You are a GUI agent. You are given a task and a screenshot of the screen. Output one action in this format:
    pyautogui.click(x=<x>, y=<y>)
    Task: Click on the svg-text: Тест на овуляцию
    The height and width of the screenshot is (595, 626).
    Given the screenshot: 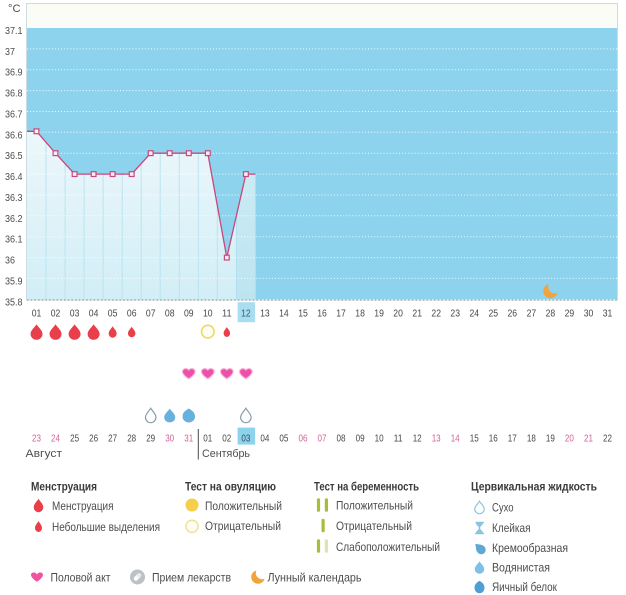 What is the action you would take?
    pyautogui.click(x=230, y=487)
    